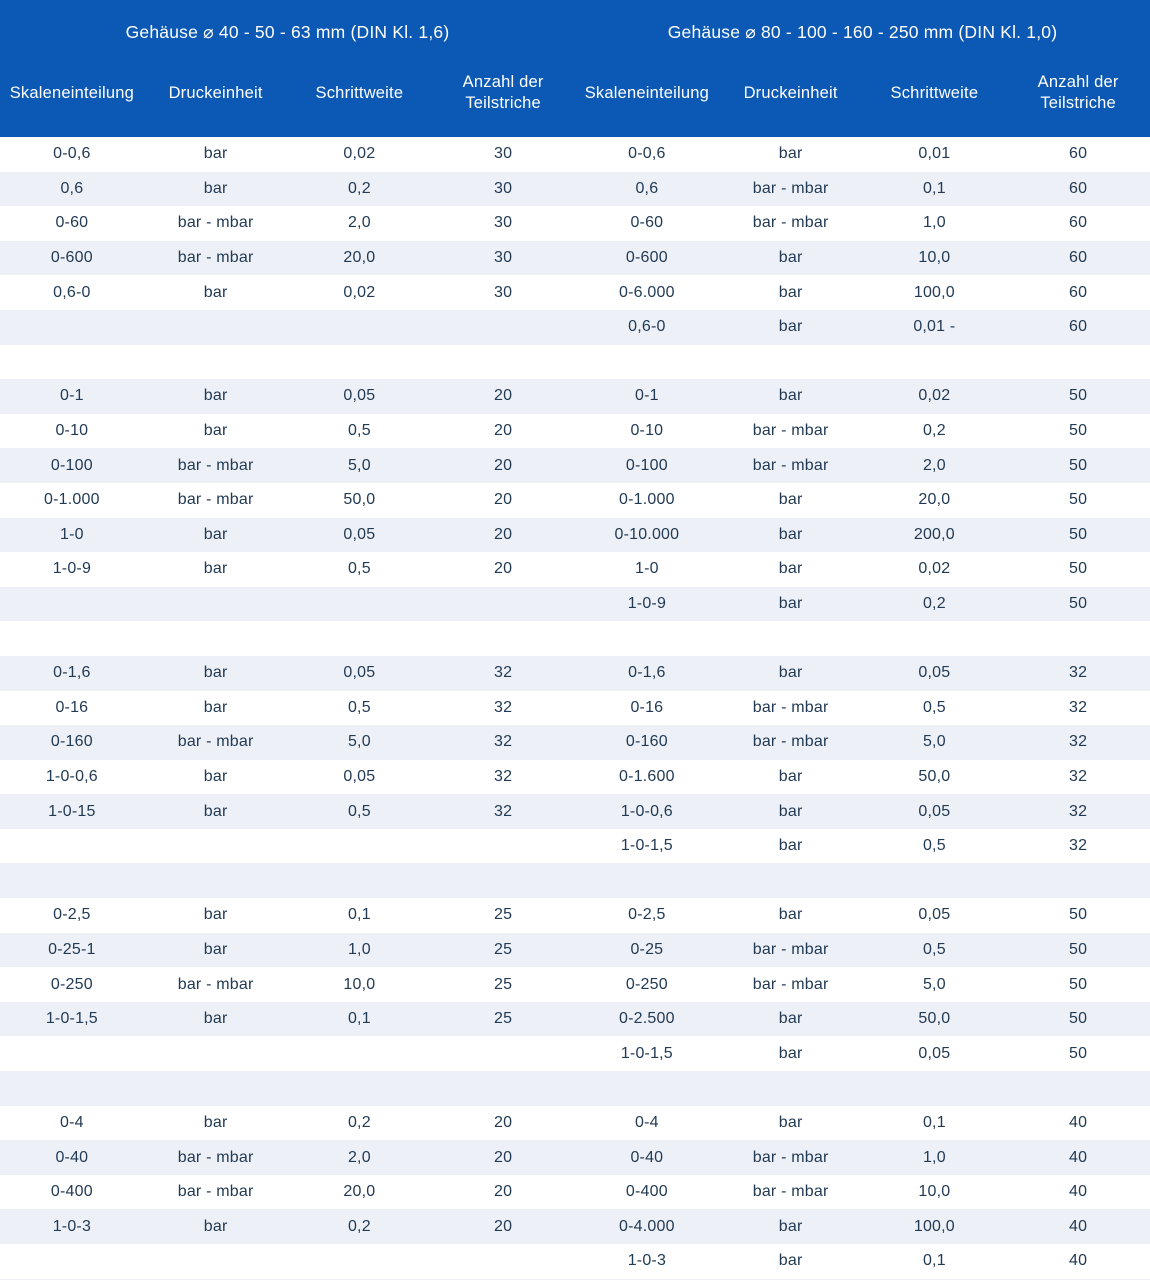  Describe the element at coordinates (934, 292) in the screenshot. I see `table-cell: 100,0` at that location.